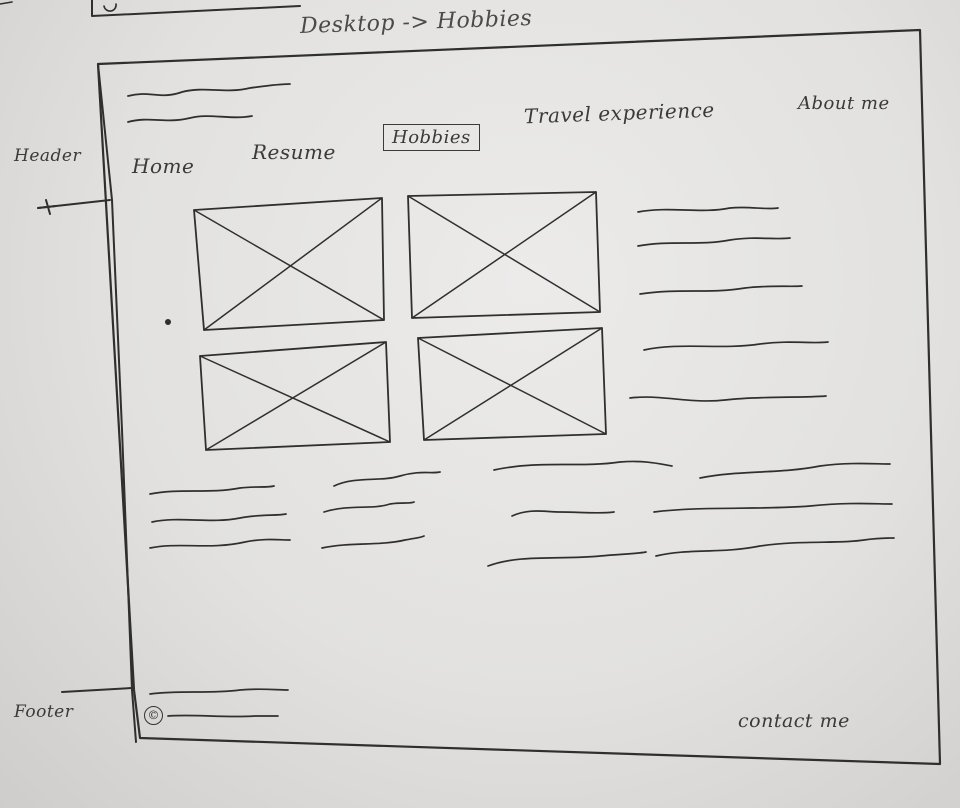  Describe the element at coordinates (6, 3) in the screenshot. I see `page-corner-mark` at that location.